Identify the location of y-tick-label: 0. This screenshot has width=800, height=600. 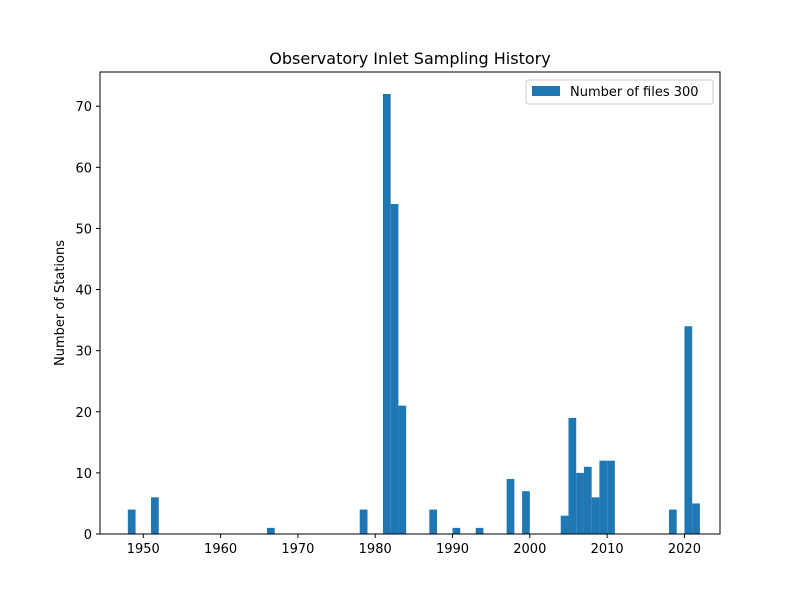
(88, 535).